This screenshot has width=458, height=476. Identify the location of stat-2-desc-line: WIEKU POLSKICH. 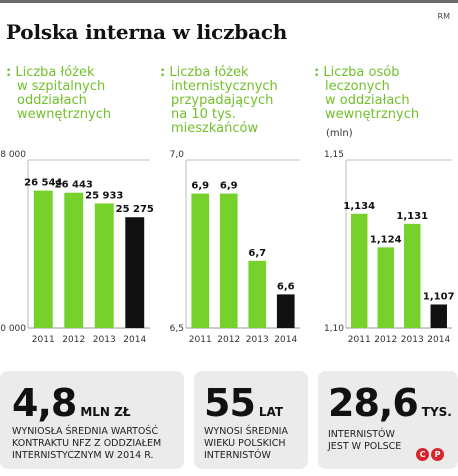
(245, 443).